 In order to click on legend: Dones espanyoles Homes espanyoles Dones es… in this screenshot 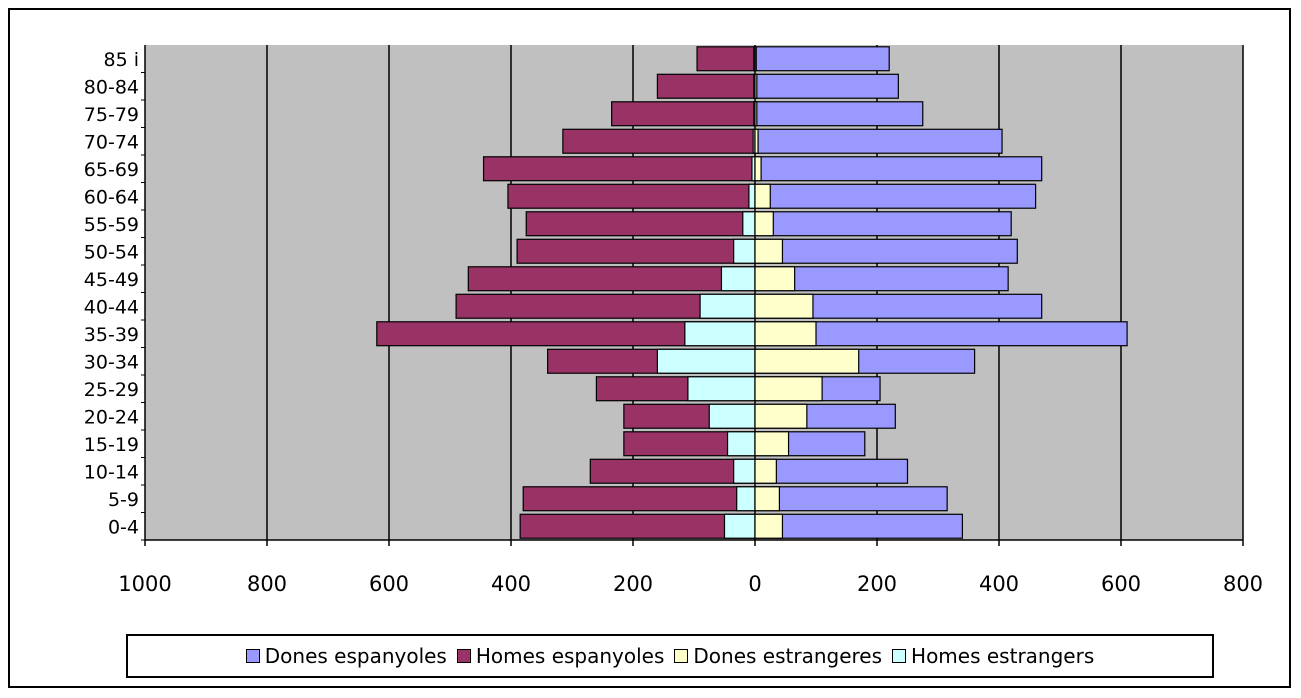, I will do `click(670, 656)`.